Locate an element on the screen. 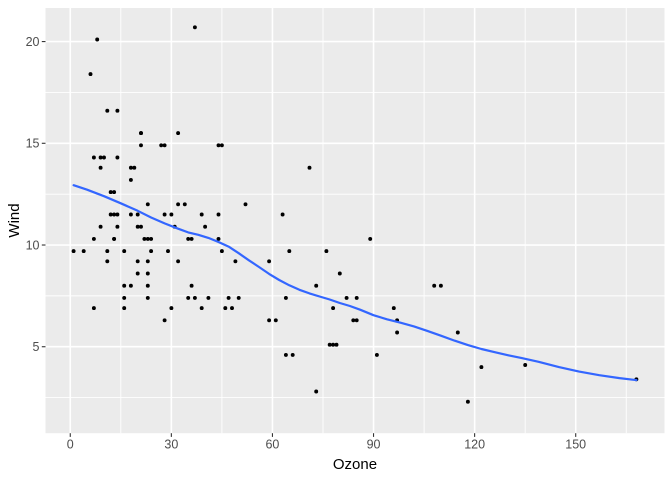 This screenshot has width=672, height=480. y-tick-label: 15 is located at coordinates (33, 144).